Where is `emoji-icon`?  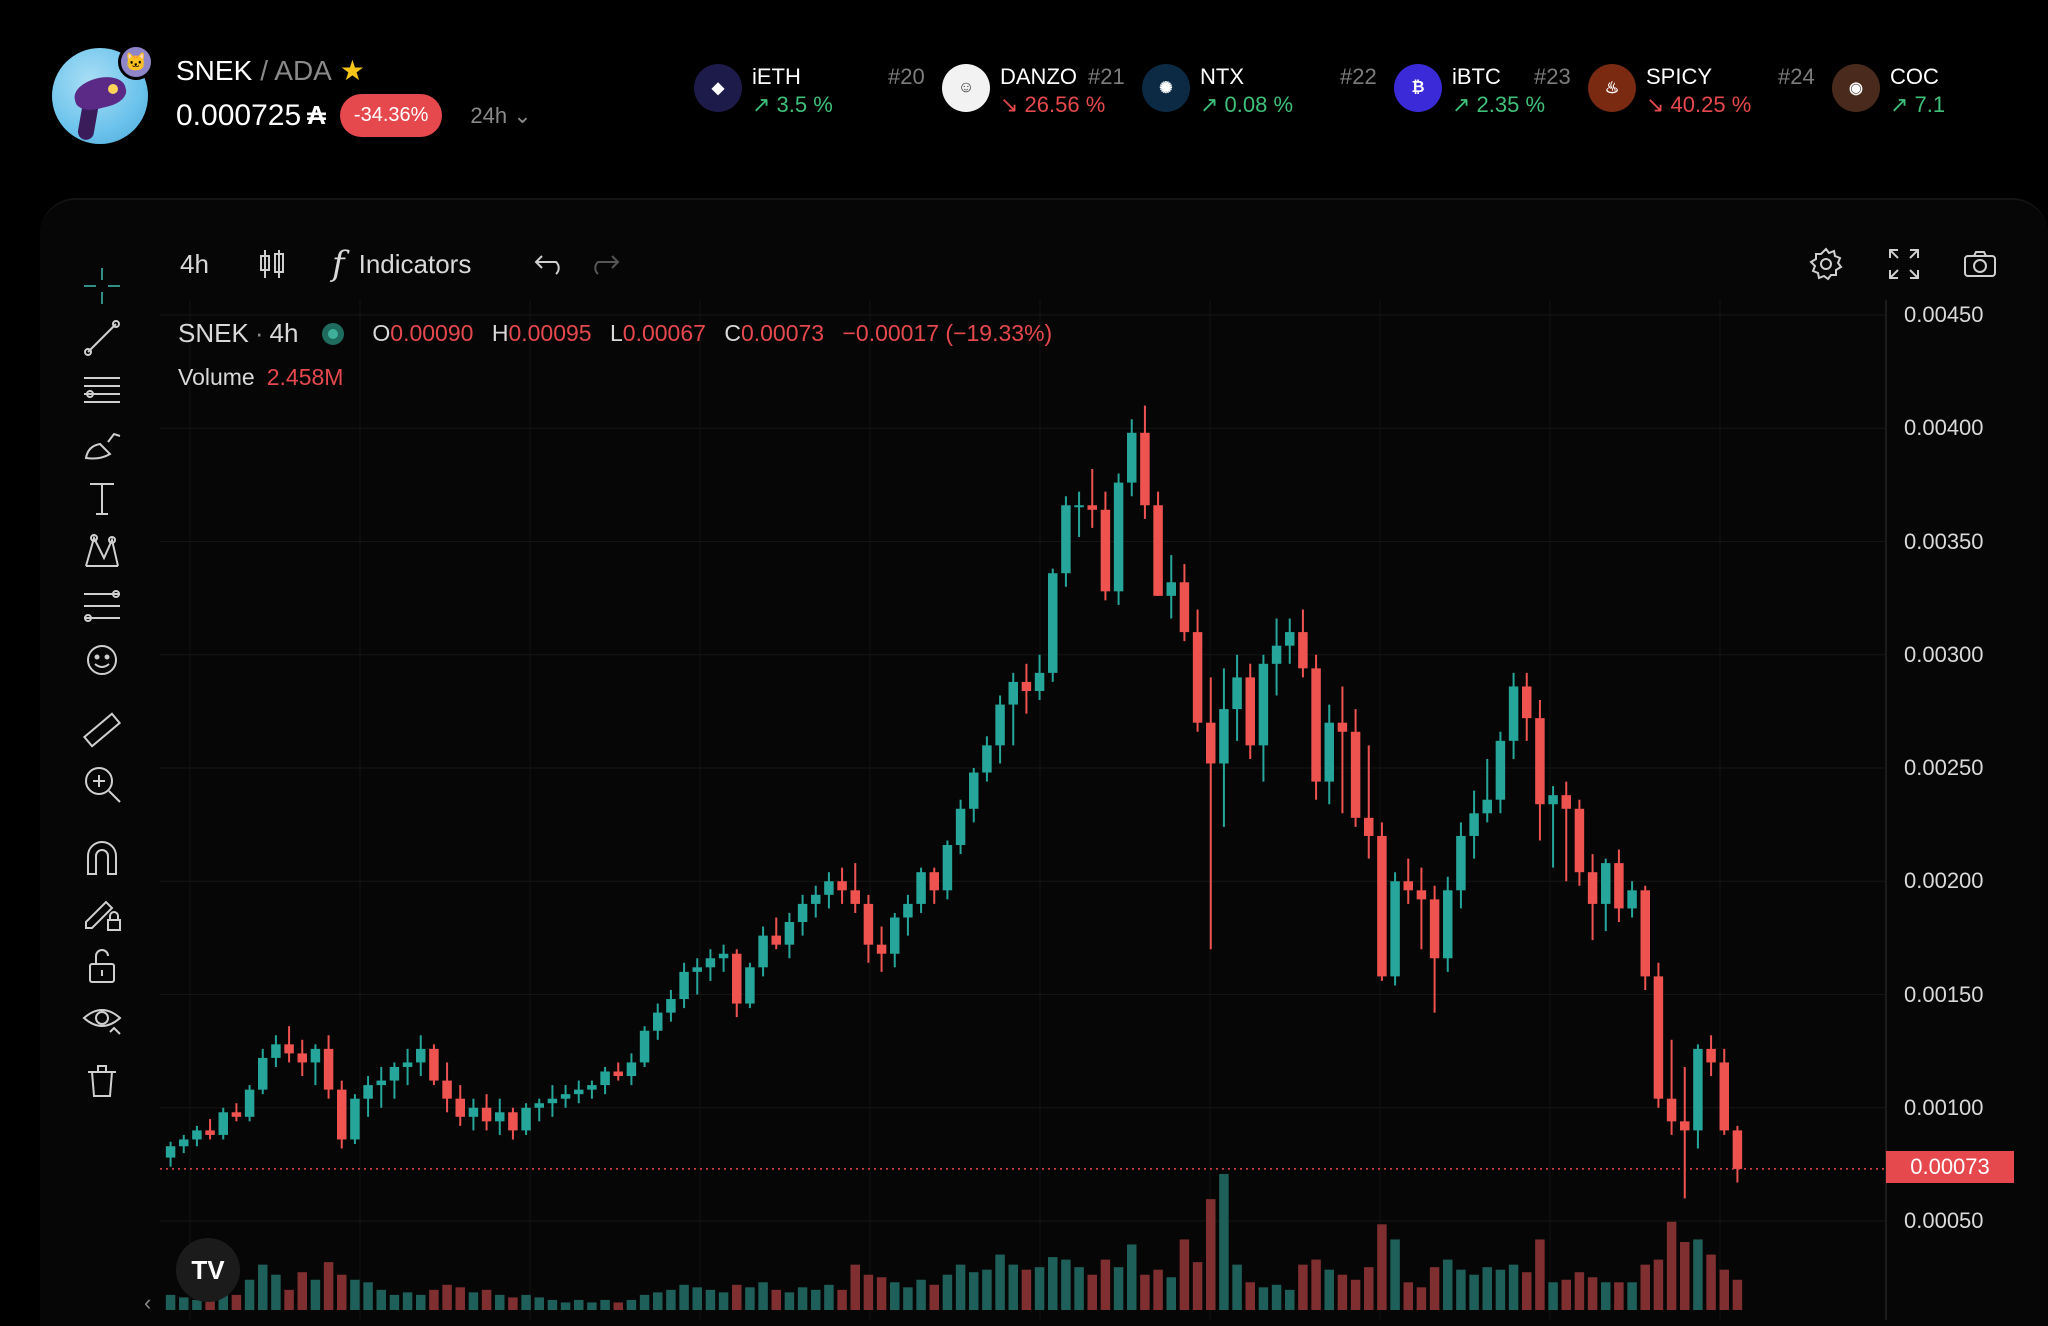 emoji-icon is located at coordinates (102, 660).